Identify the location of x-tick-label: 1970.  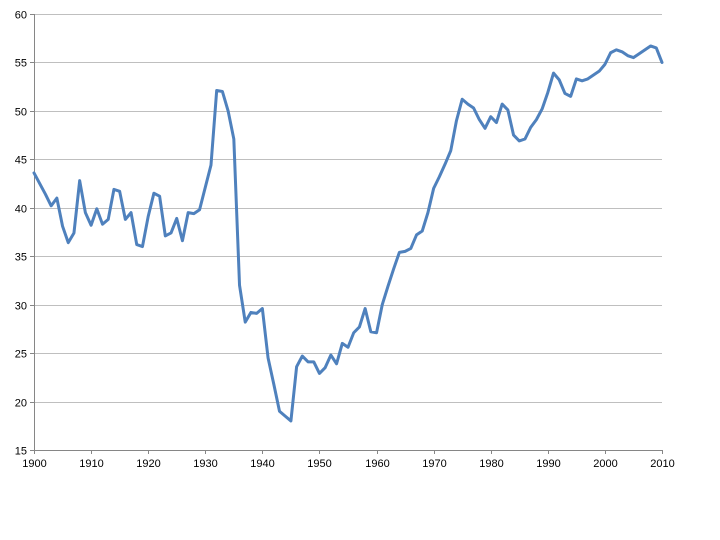
(434, 464).